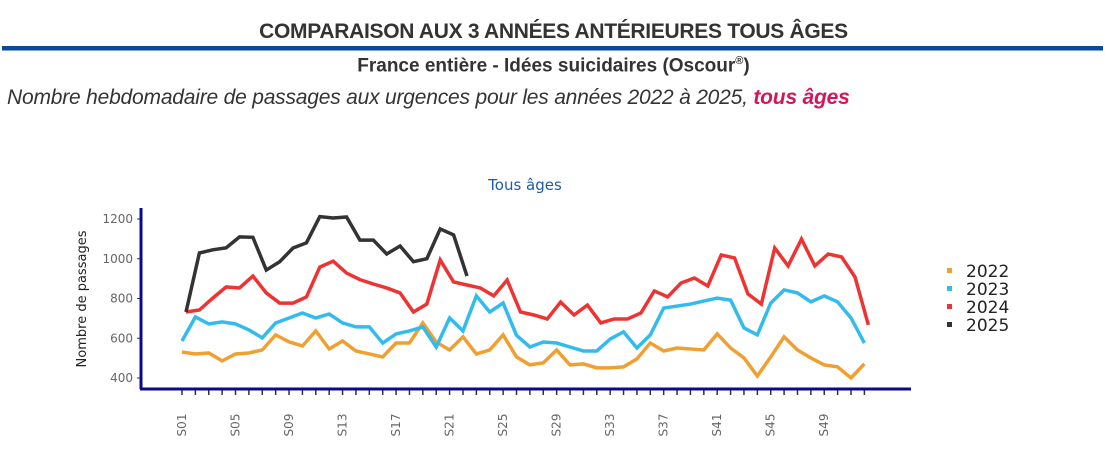 This screenshot has height=453, width=1107. What do you see at coordinates (236, 425) in the screenshot?
I see `x-tick-label: S05` at bounding box center [236, 425].